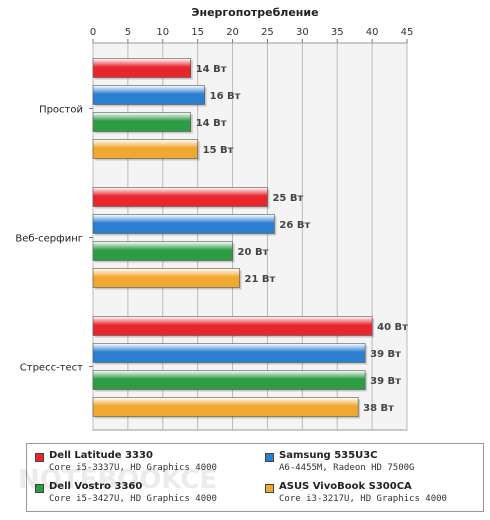  Describe the element at coordinates (93, 32) in the screenshot. I see `tick-label: 0` at that location.